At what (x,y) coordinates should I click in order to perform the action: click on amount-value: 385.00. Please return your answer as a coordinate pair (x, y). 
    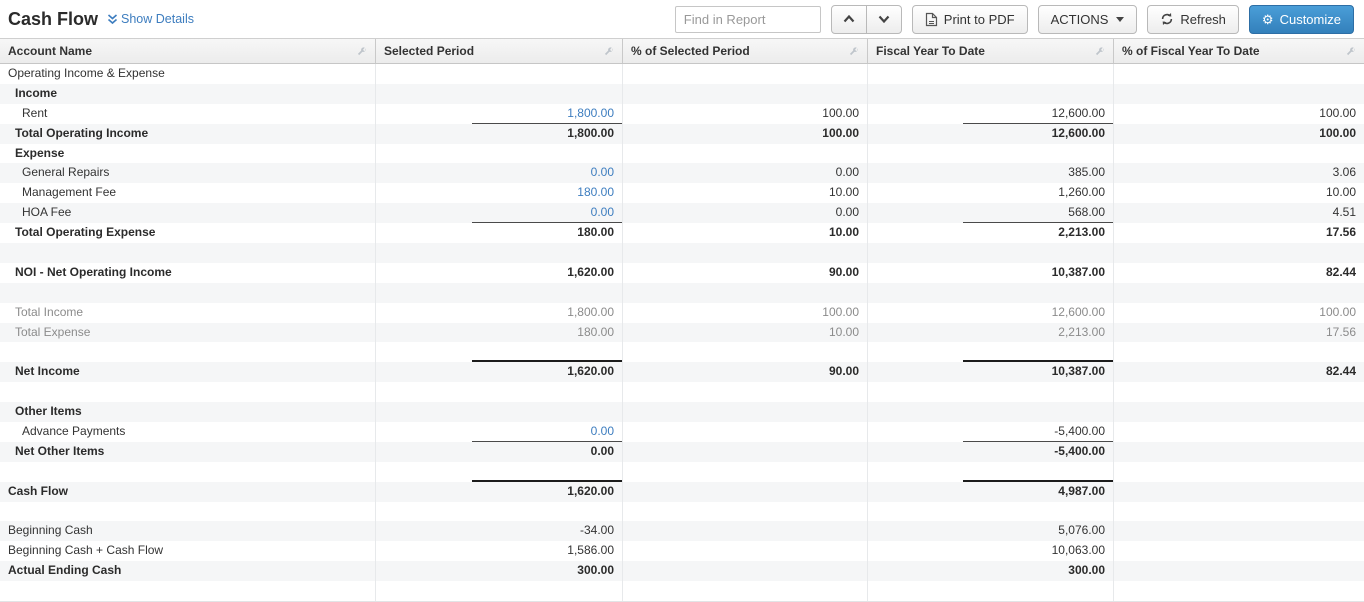
    Looking at the image, I should click on (1086, 172).